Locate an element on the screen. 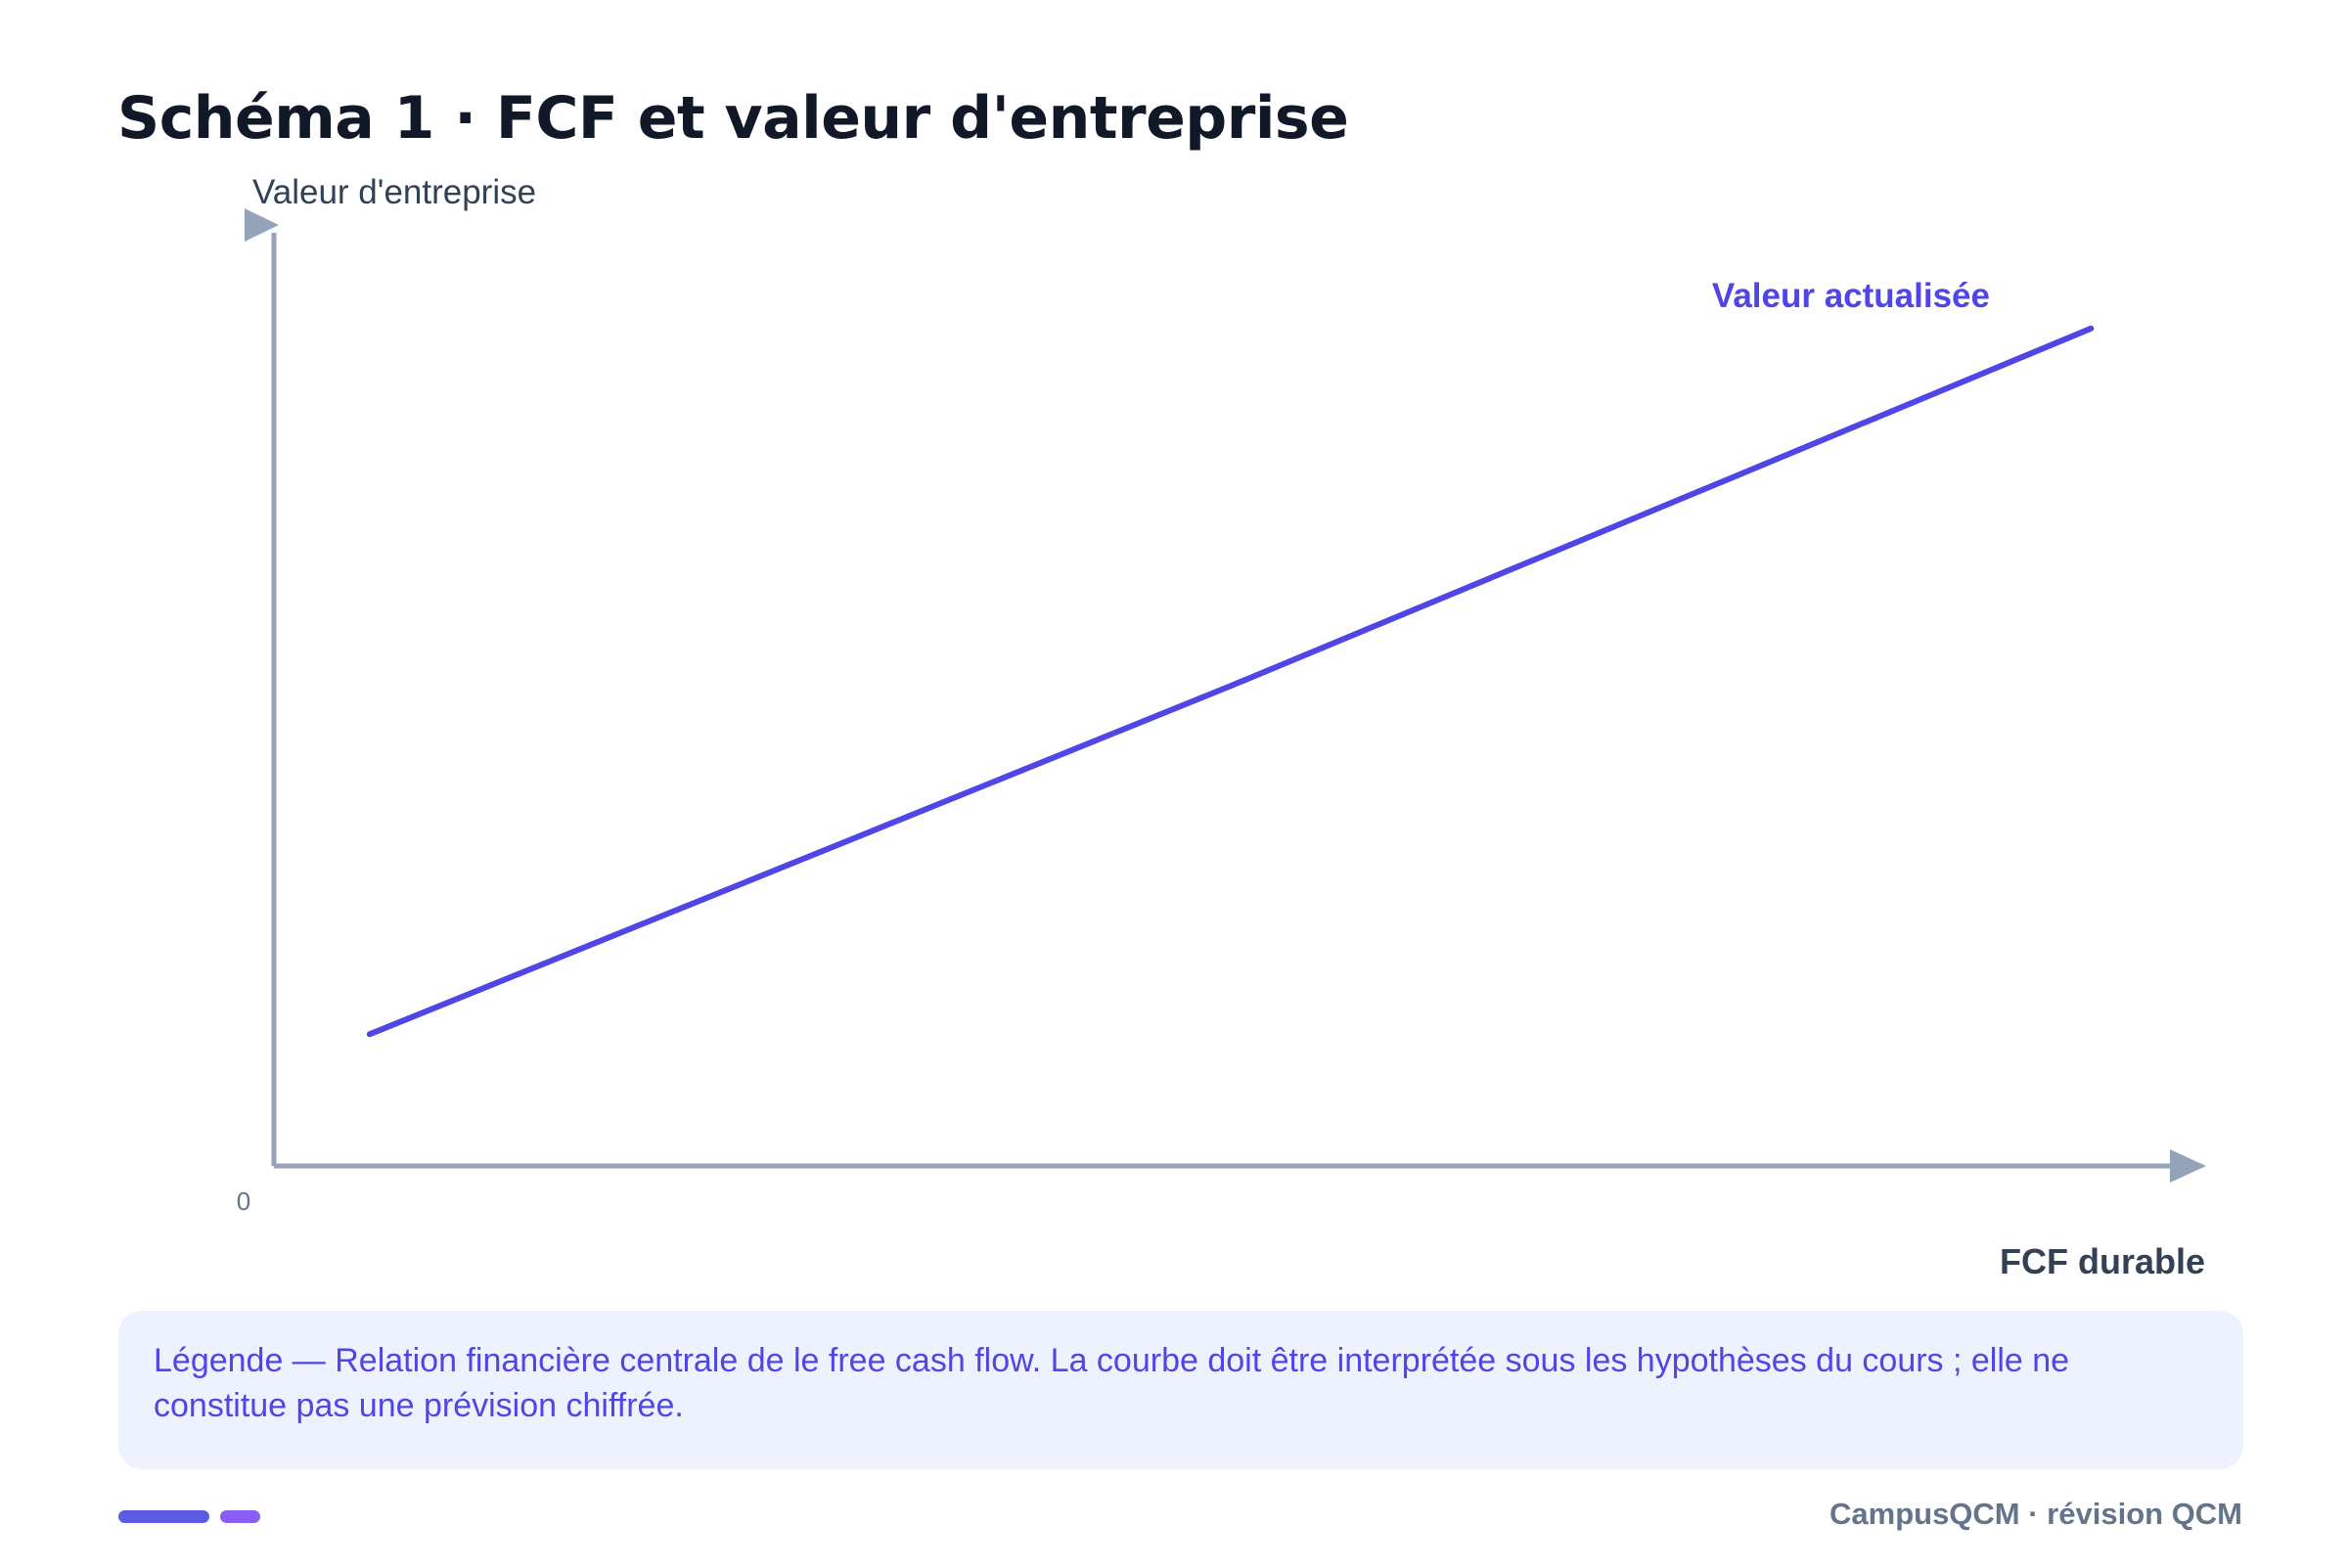  series-label: Valeur actualisée is located at coordinates (1851, 296).